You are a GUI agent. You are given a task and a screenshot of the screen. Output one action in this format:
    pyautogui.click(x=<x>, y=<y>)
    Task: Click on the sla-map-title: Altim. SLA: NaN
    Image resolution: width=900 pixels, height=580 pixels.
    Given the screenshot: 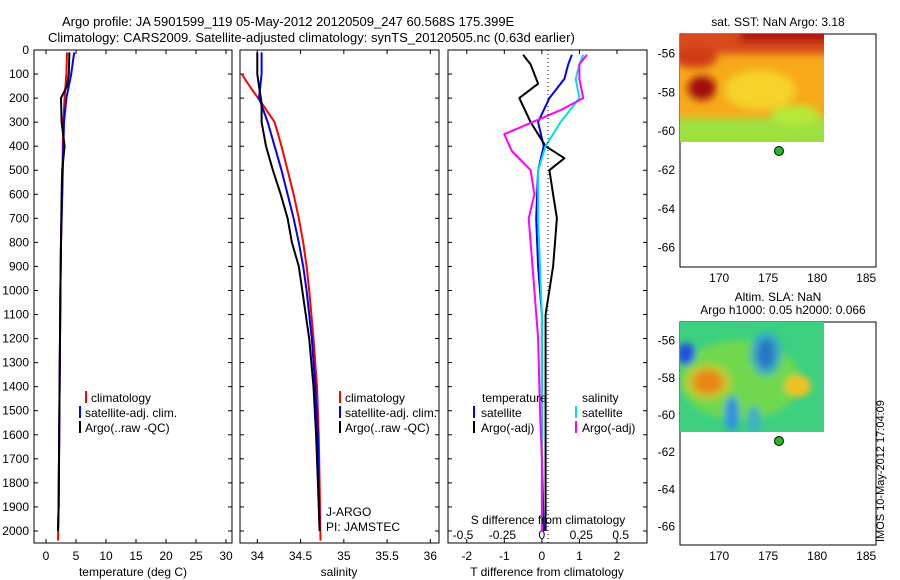 What is the action you would take?
    pyautogui.click(x=778, y=297)
    